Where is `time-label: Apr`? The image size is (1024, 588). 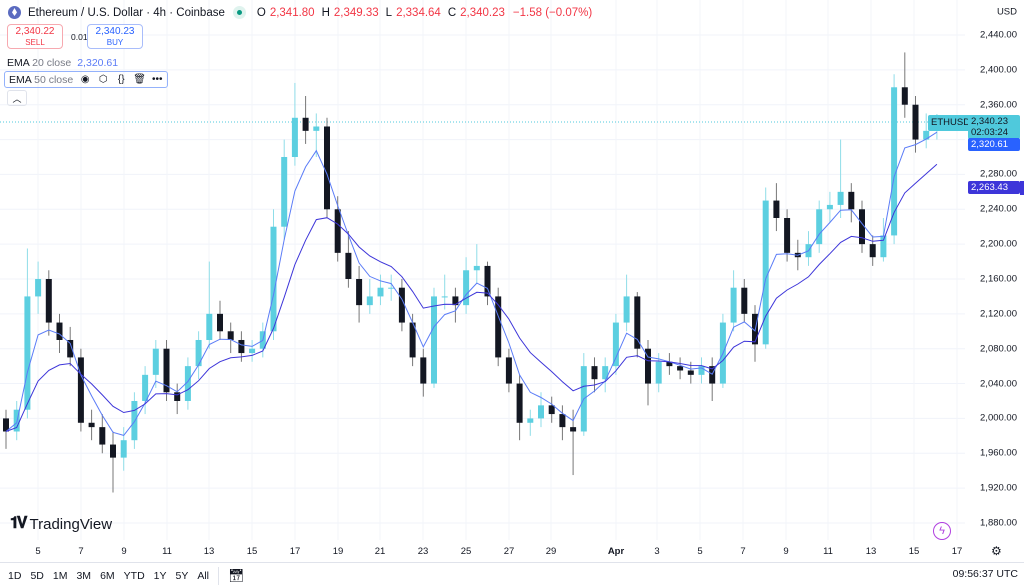 time-label: Apr is located at coordinates (616, 551).